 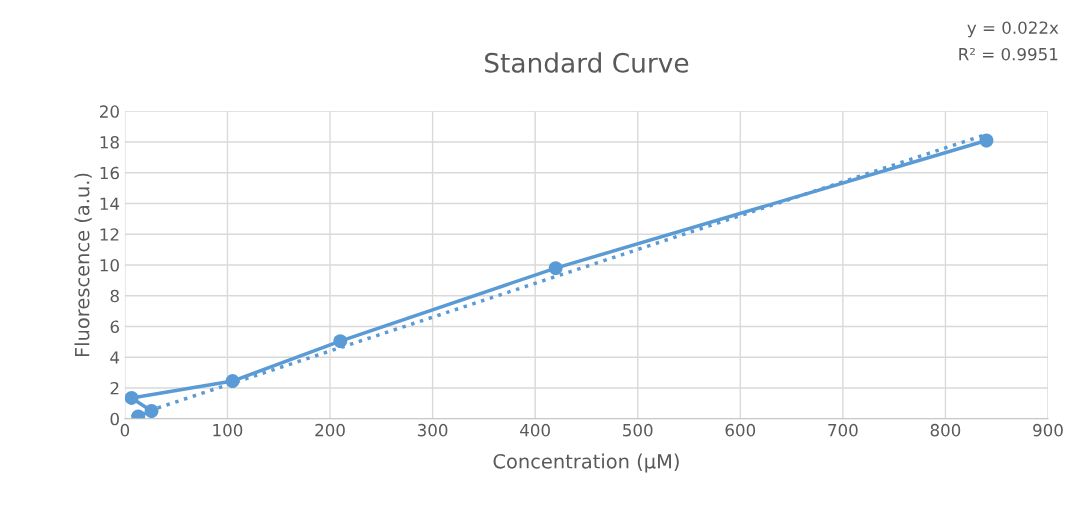 What do you see at coordinates (115, 357) in the screenshot?
I see `y-tick-label: 4` at bounding box center [115, 357].